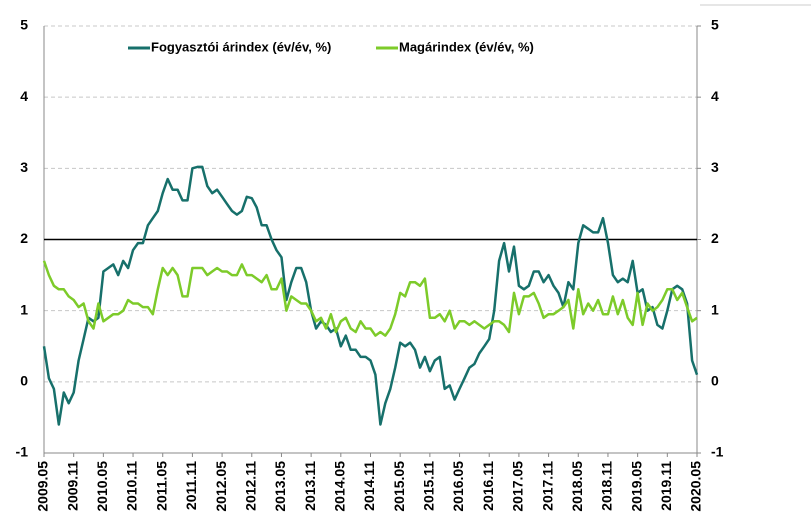 This screenshot has height=532, width=811. What do you see at coordinates (191, 485) in the screenshot?
I see `x-tick-label: 2011.11` at bounding box center [191, 485].